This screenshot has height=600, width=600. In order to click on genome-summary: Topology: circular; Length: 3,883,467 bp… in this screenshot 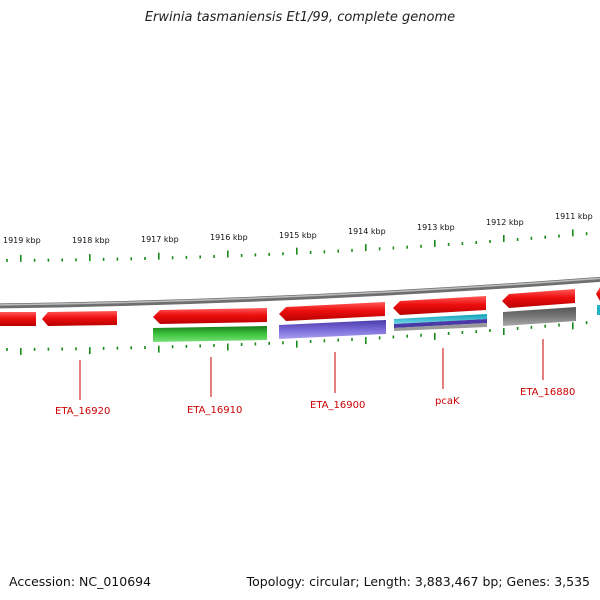, I will do `click(418, 581)`.